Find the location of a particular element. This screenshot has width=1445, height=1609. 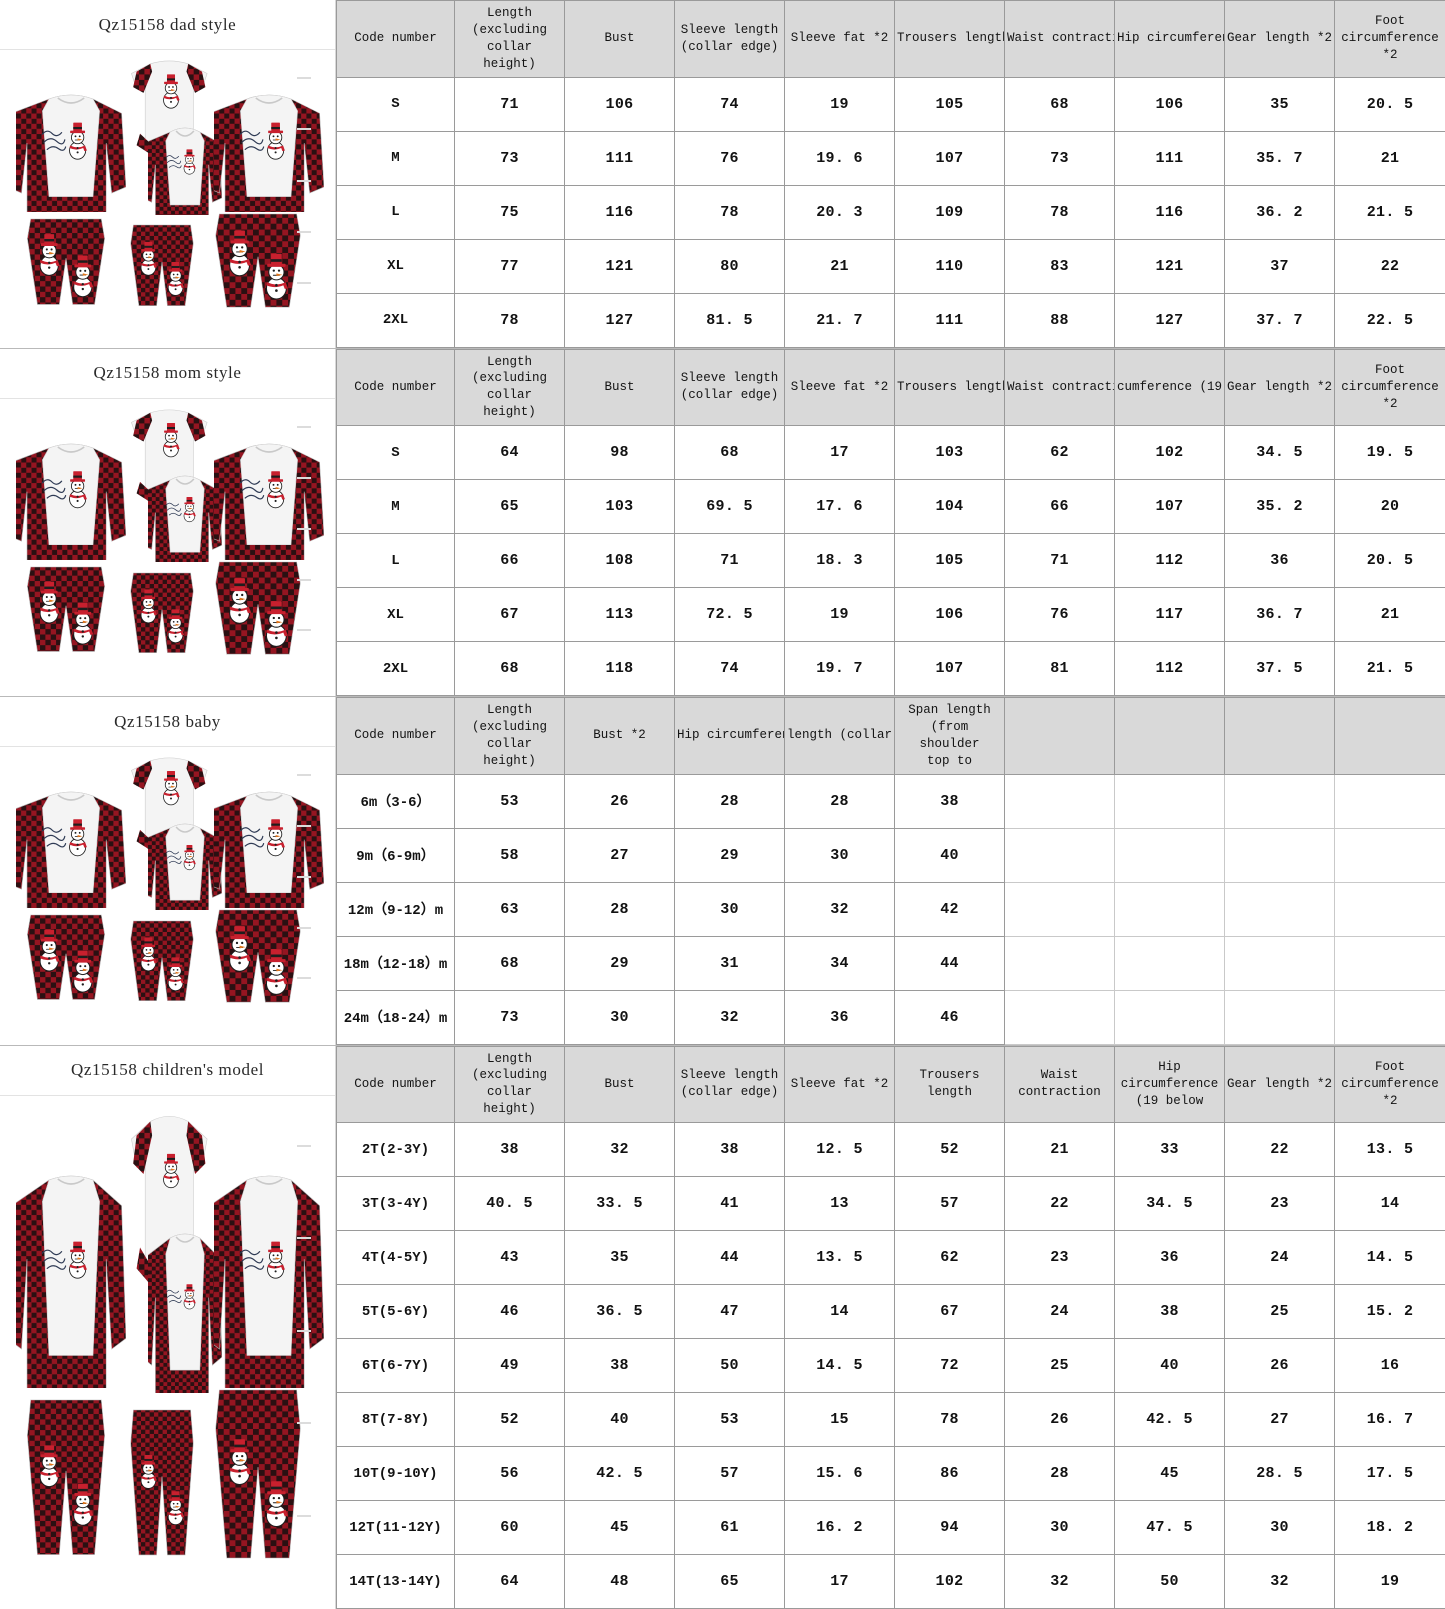

measure-cell: 36 is located at coordinates (1280, 561).